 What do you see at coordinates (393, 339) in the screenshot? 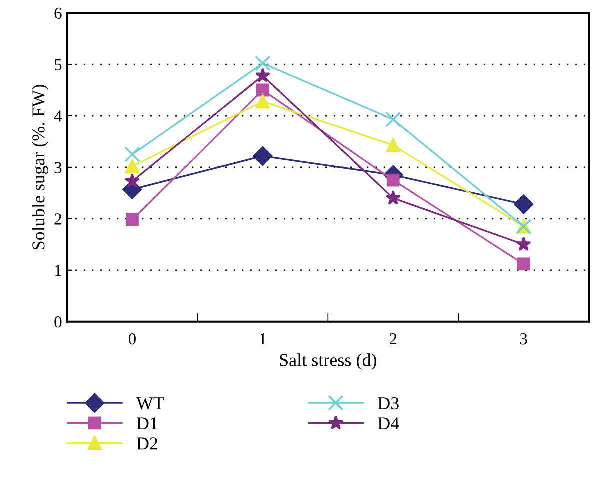
I see `x-tick-label: 2` at bounding box center [393, 339].